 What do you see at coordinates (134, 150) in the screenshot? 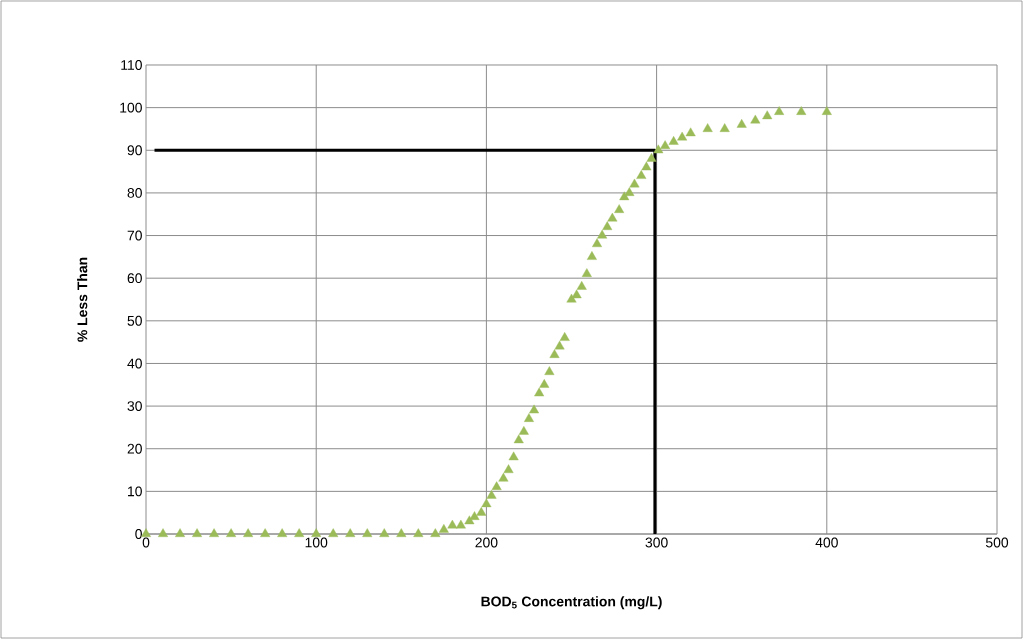
I see `y-tick-label: 90` at bounding box center [134, 150].